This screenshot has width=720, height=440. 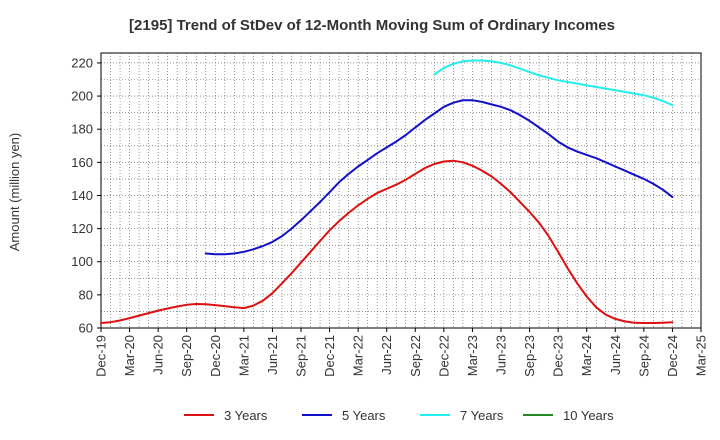 I want to click on y-axis: 60 80 100 120 140 160 180 200 220, so click(x=86, y=195).